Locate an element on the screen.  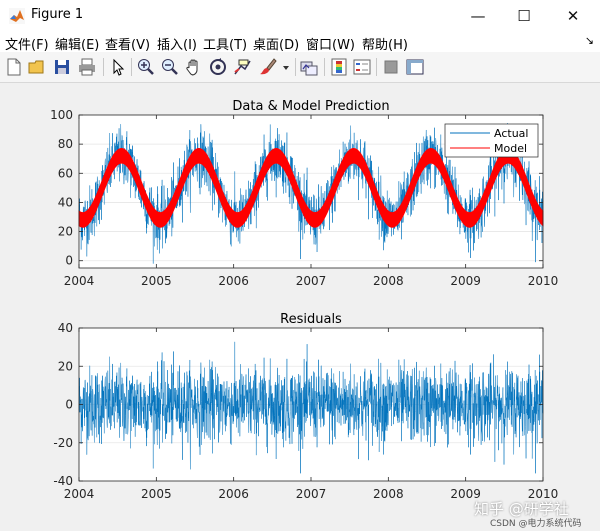
zoom-out-icon is located at coordinates (170, 67).